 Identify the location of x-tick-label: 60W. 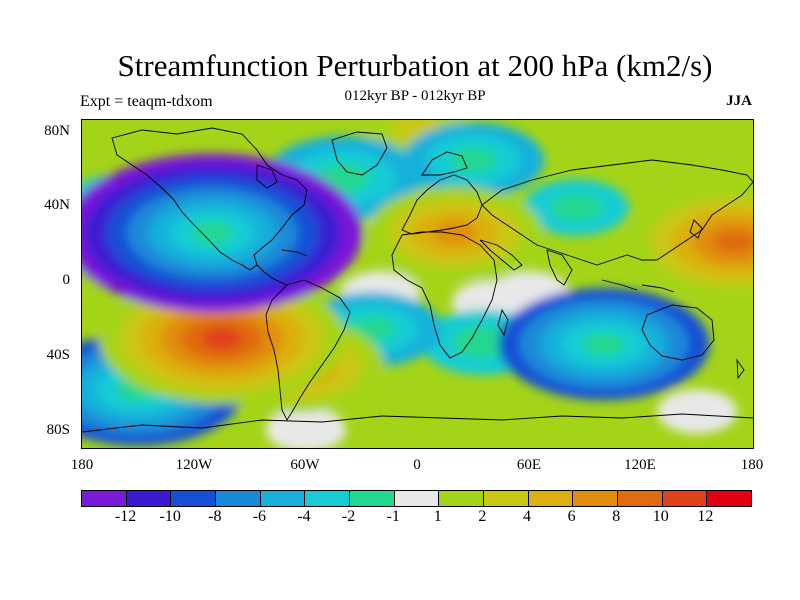
(305, 465).